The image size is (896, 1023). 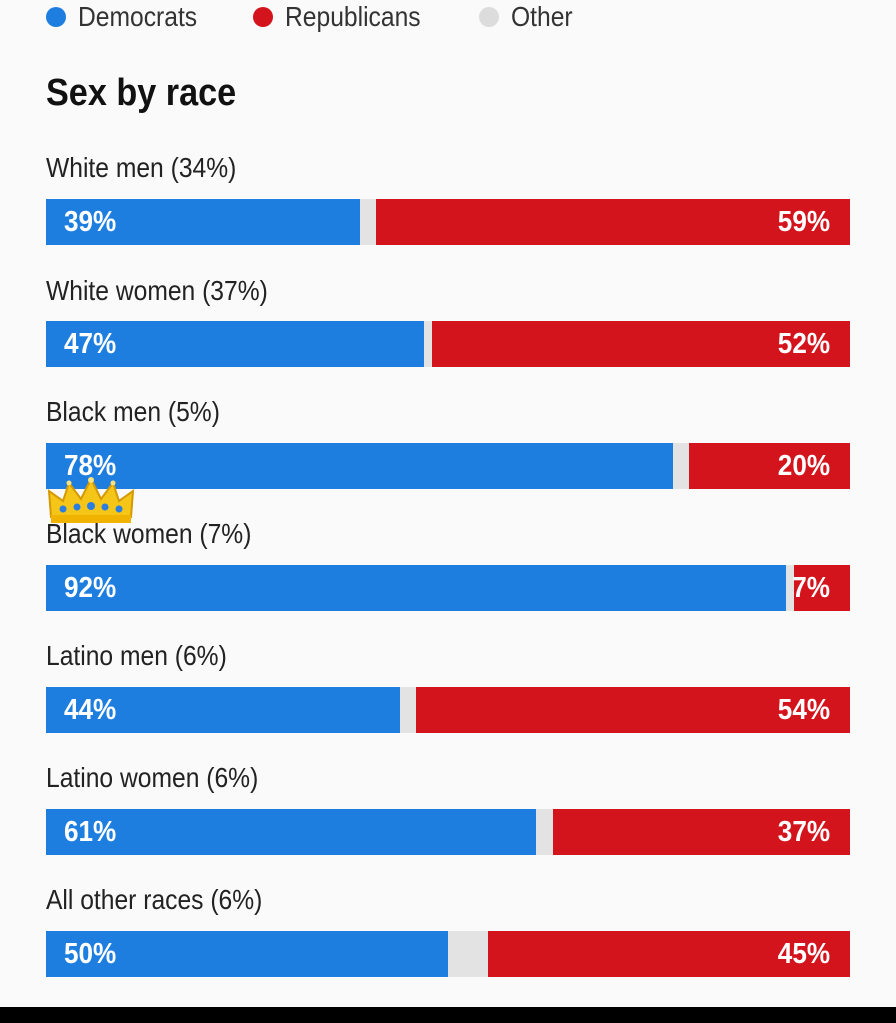 What do you see at coordinates (90, 588) in the screenshot?
I see `data-label-democrats: 92%` at bounding box center [90, 588].